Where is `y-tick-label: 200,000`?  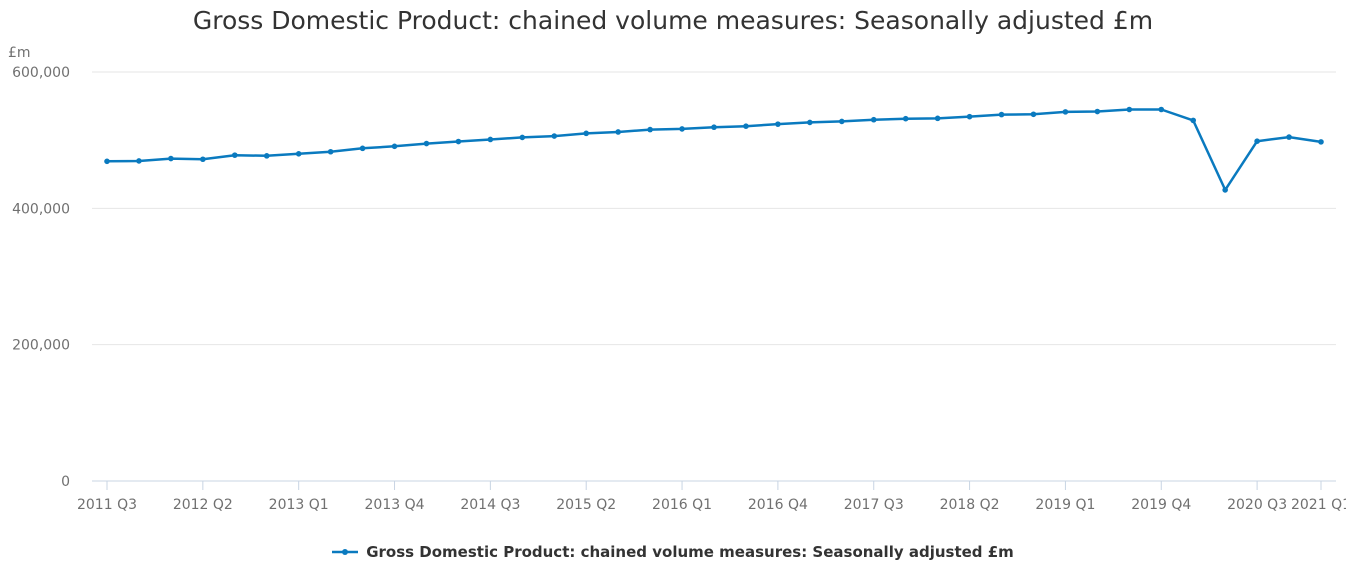 y-tick-label: 200,000 is located at coordinates (41, 346).